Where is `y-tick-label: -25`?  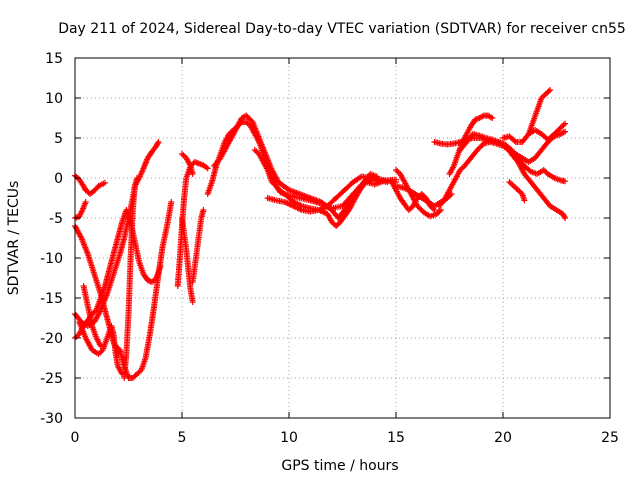
y-tick-label: -25 is located at coordinates (51, 379).